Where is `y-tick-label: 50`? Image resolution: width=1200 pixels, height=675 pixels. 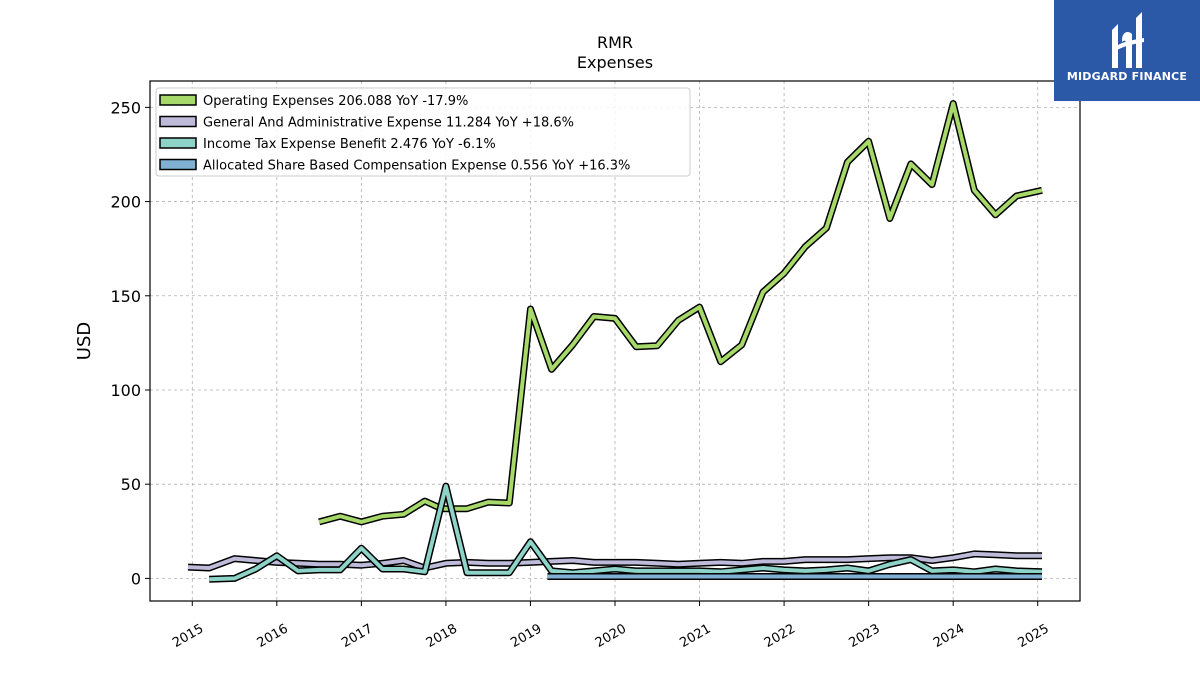
y-tick-label: 50 is located at coordinates (131, 484).